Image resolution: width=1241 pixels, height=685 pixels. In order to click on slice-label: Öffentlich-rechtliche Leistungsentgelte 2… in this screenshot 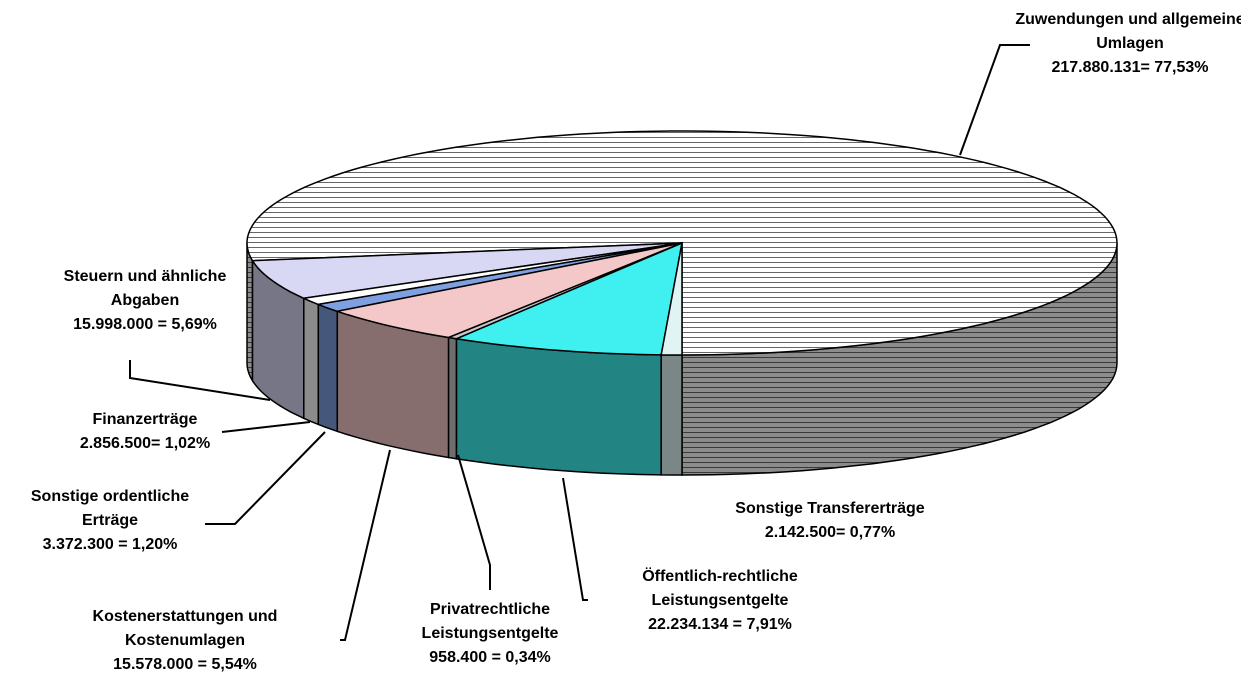, I will do `click(720, 601)`.